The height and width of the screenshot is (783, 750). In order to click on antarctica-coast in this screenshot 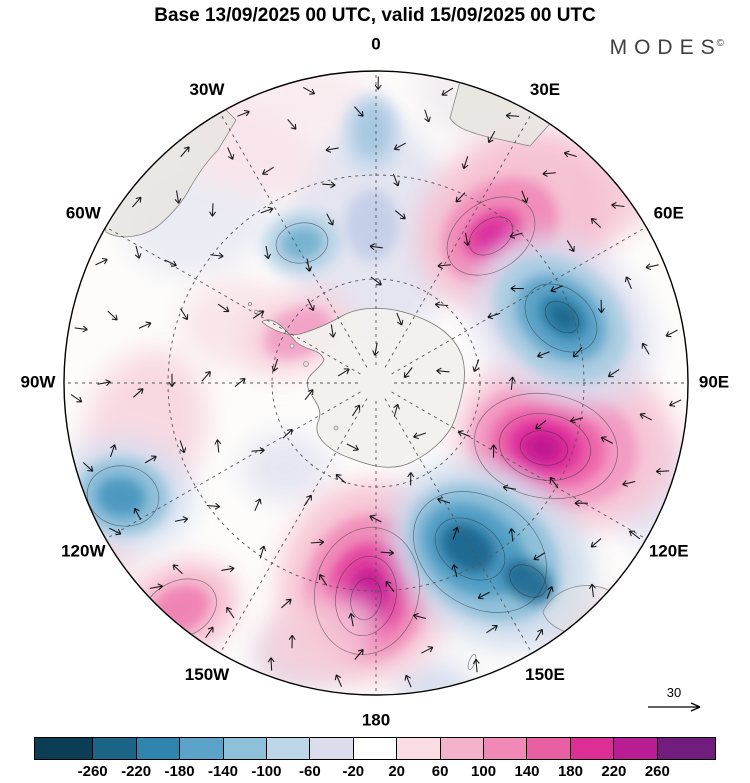, I will do `click(363, 387)`.